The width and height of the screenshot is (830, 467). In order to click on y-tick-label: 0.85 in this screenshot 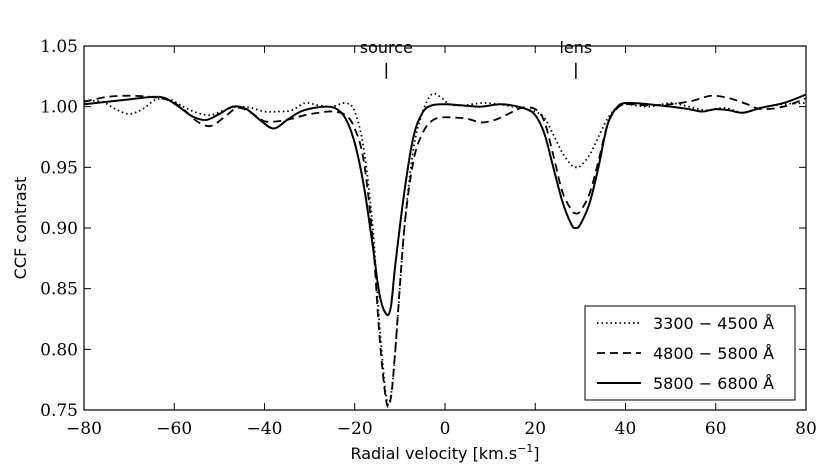, I will do `click(59, 290)`.